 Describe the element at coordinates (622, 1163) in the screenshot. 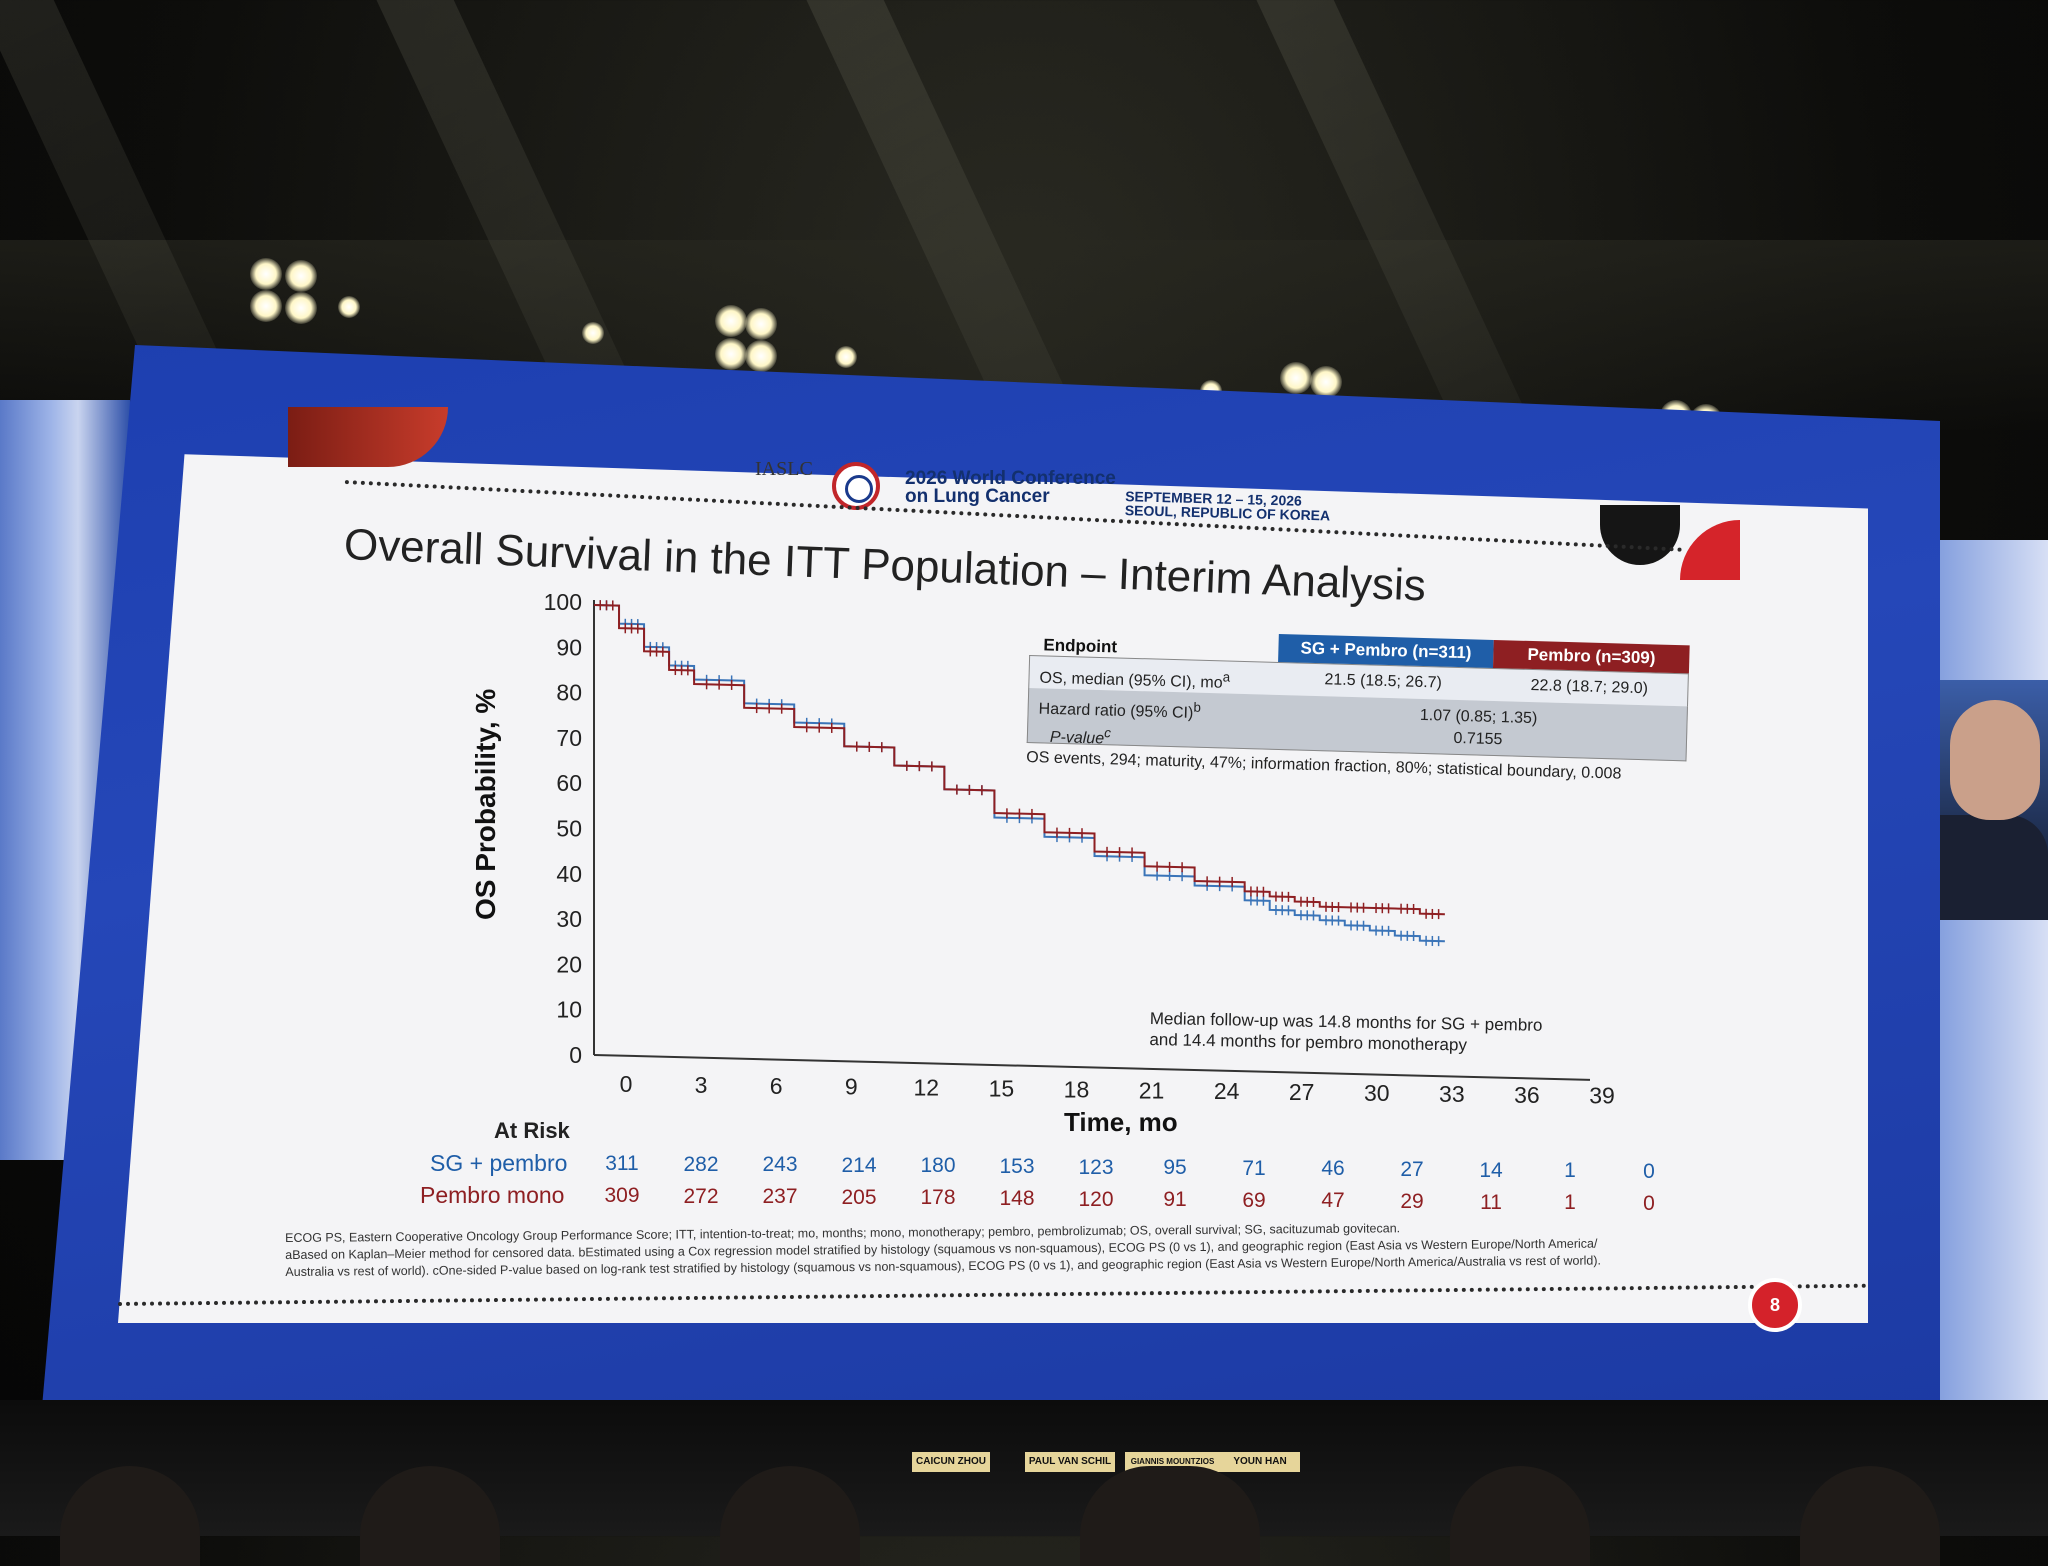

I see `at-risk-value: 311` at that location.